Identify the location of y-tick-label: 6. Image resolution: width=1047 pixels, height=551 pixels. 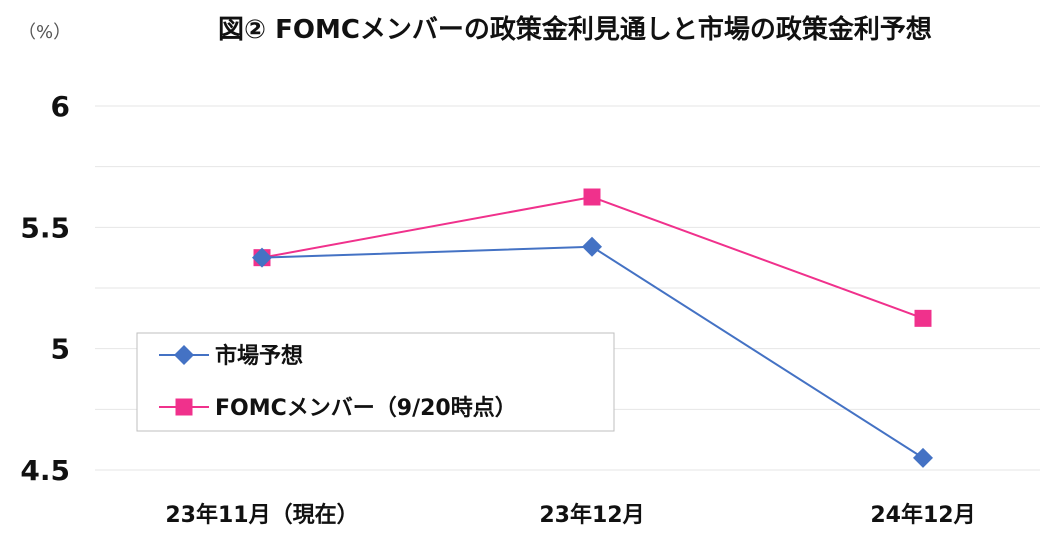
(60, 106).